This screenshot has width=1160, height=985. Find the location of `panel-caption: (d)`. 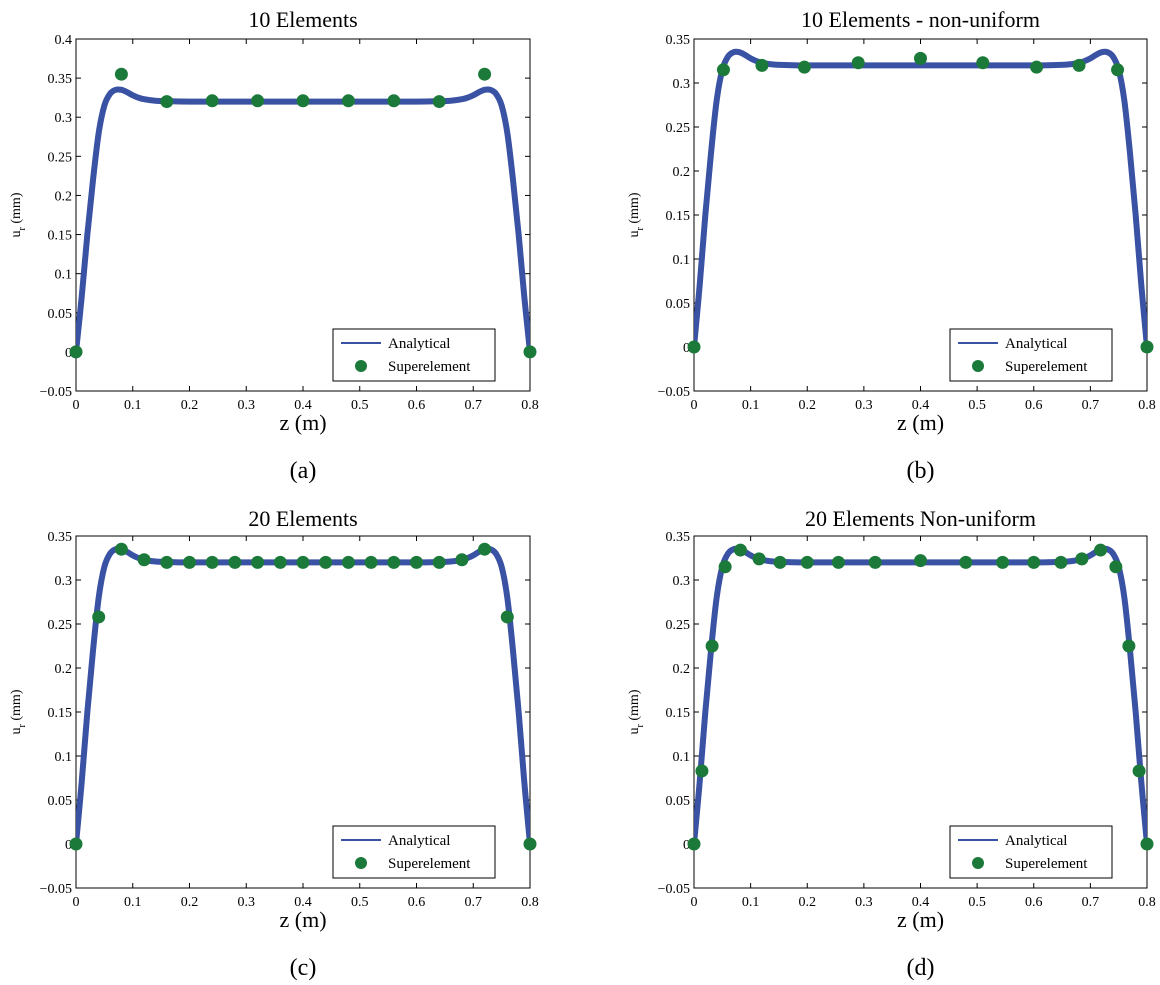

panel-caption: (d) is located at coordinates (921, 968).